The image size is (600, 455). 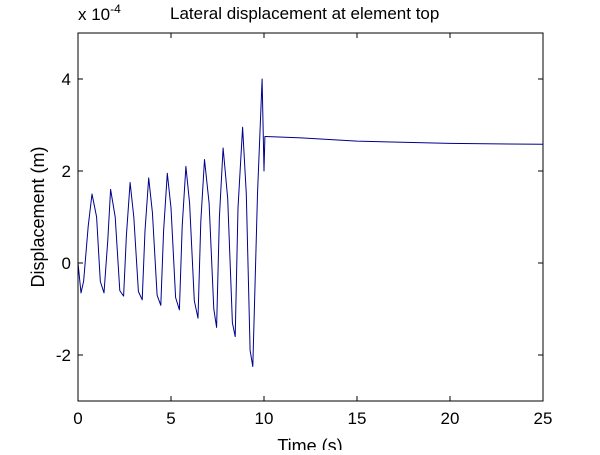 What do you see at coordinates (66, 79) in the screenshot?
I see `y-tick-label: 4` at bounding box center [66, 79].